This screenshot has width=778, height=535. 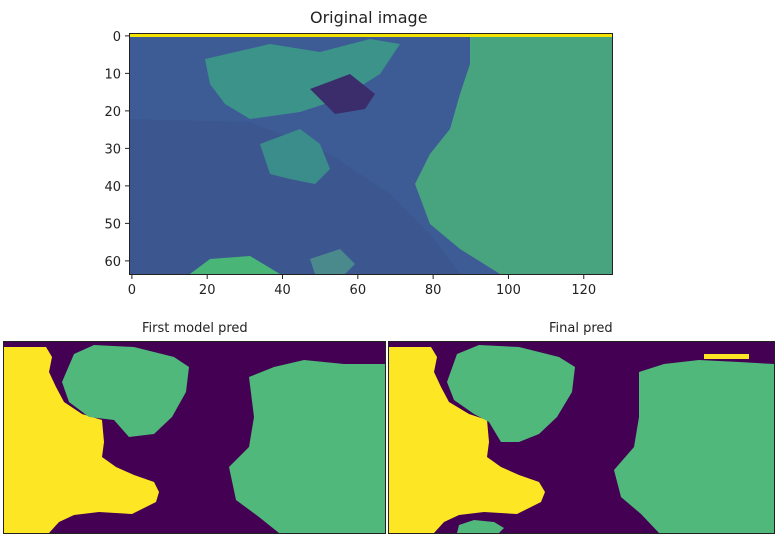 What do you see at coordinates (369, 17) in the screenshot?
I see `chart-title-original: Original image` at bounding box center [369, 17].